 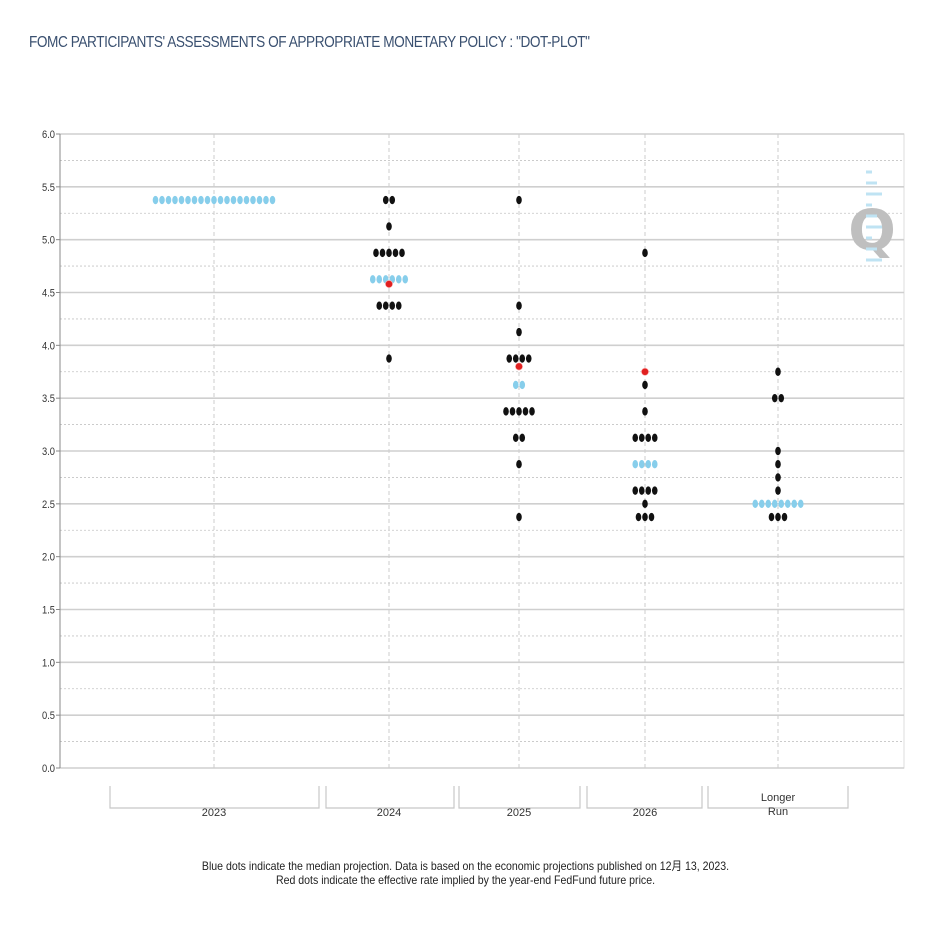 I want to click on y-tick-label: 5.5, so click(x=48, y=188).